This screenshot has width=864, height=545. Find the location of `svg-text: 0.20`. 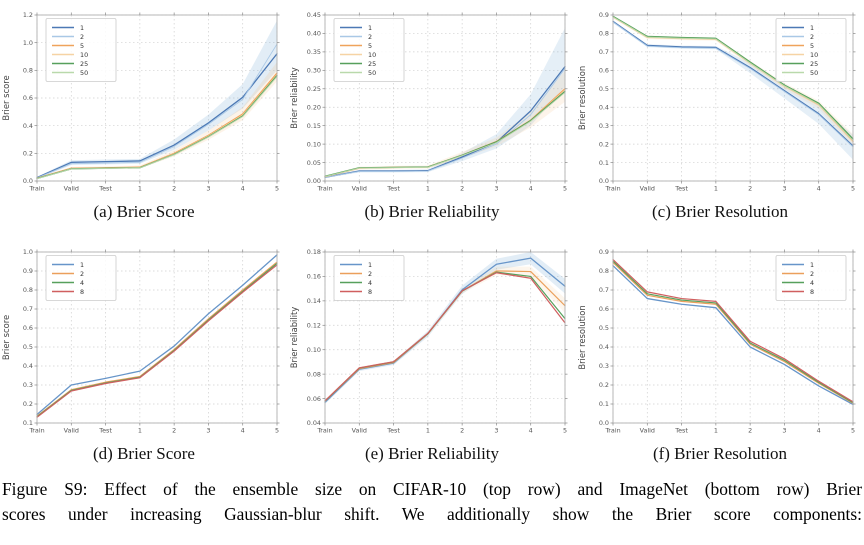

svg-text: 0.20 is located at coordinates (314, 107).